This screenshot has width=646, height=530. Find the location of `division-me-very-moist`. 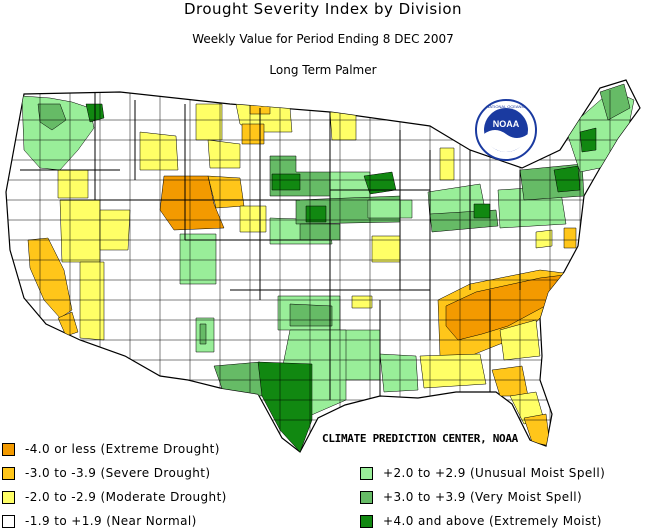

division-me-very-moist is located at coordinates (615, 102).